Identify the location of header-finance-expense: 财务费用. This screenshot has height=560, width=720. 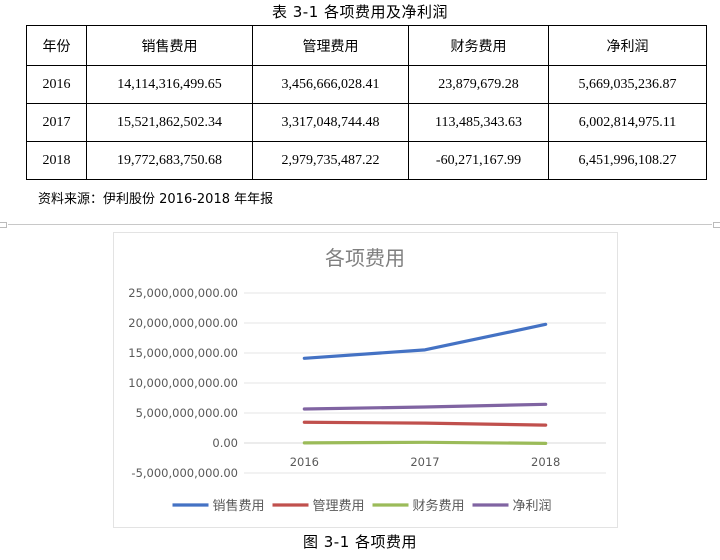
(478, 45).